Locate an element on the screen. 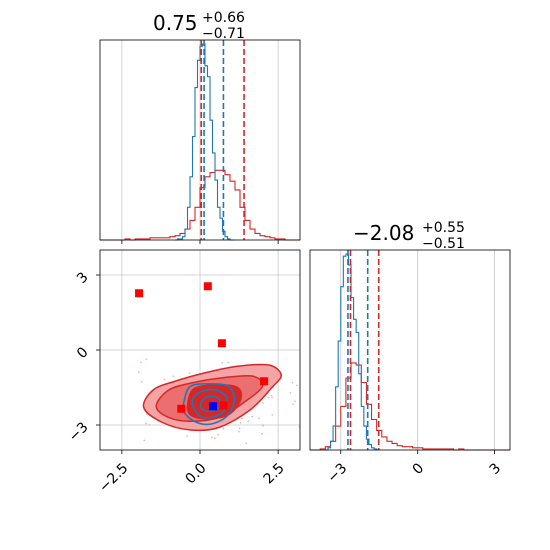 This screenshot has height=550, width=550. point-markers is located at coordinates (202, 347).